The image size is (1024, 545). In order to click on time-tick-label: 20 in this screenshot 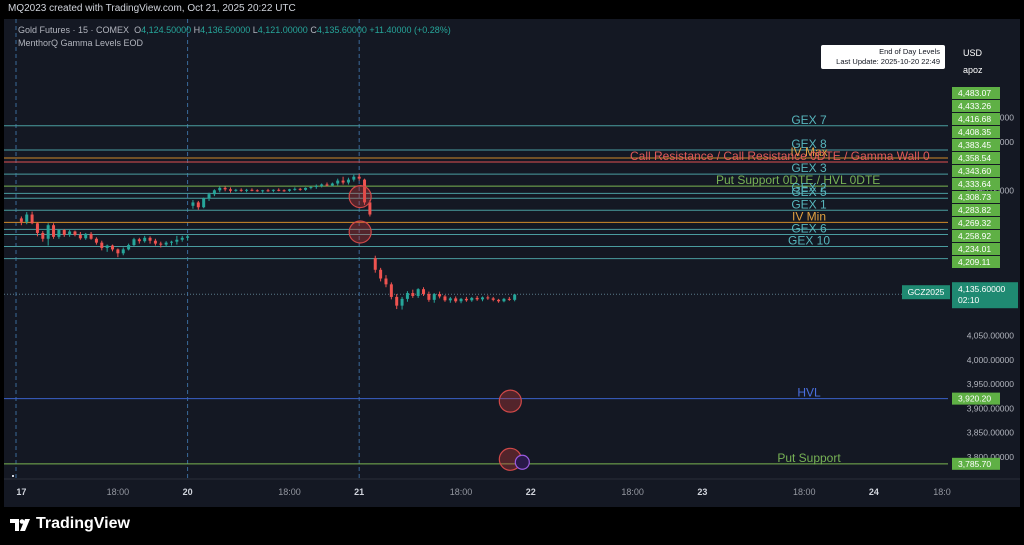, I will do `click(188, 492)`.